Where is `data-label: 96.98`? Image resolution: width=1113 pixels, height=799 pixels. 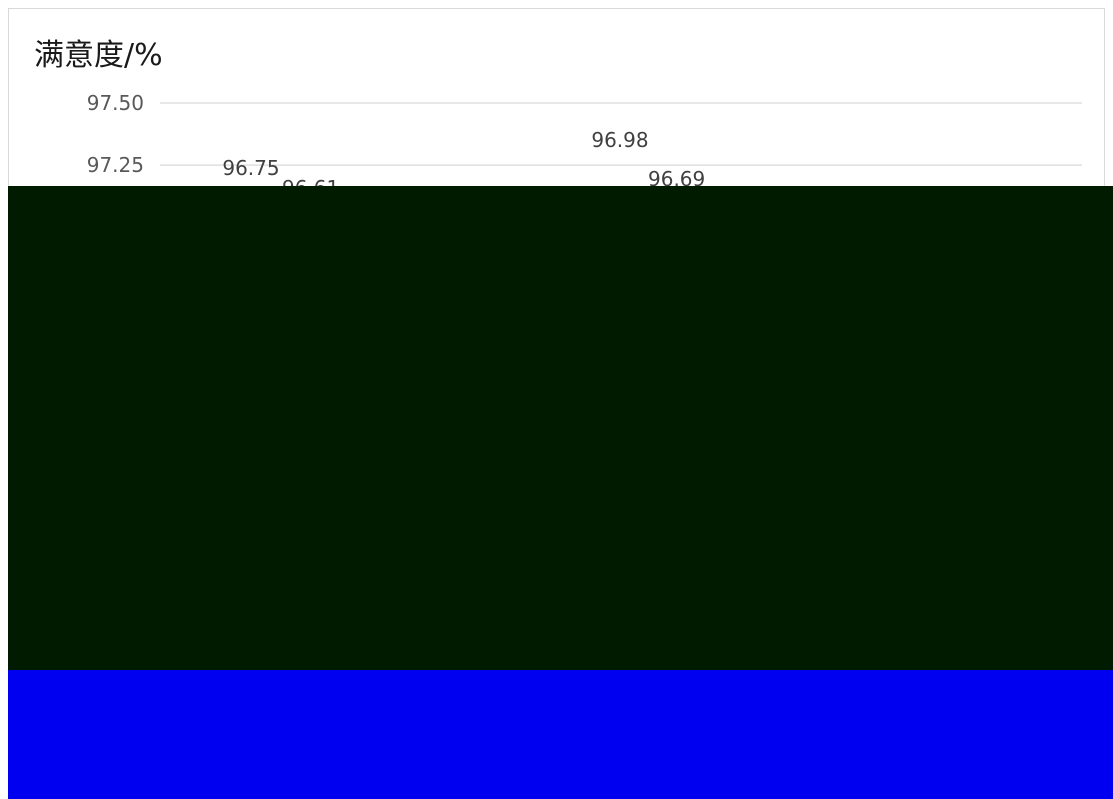
data-label: 96.98 is located at coordinates (619, 140).